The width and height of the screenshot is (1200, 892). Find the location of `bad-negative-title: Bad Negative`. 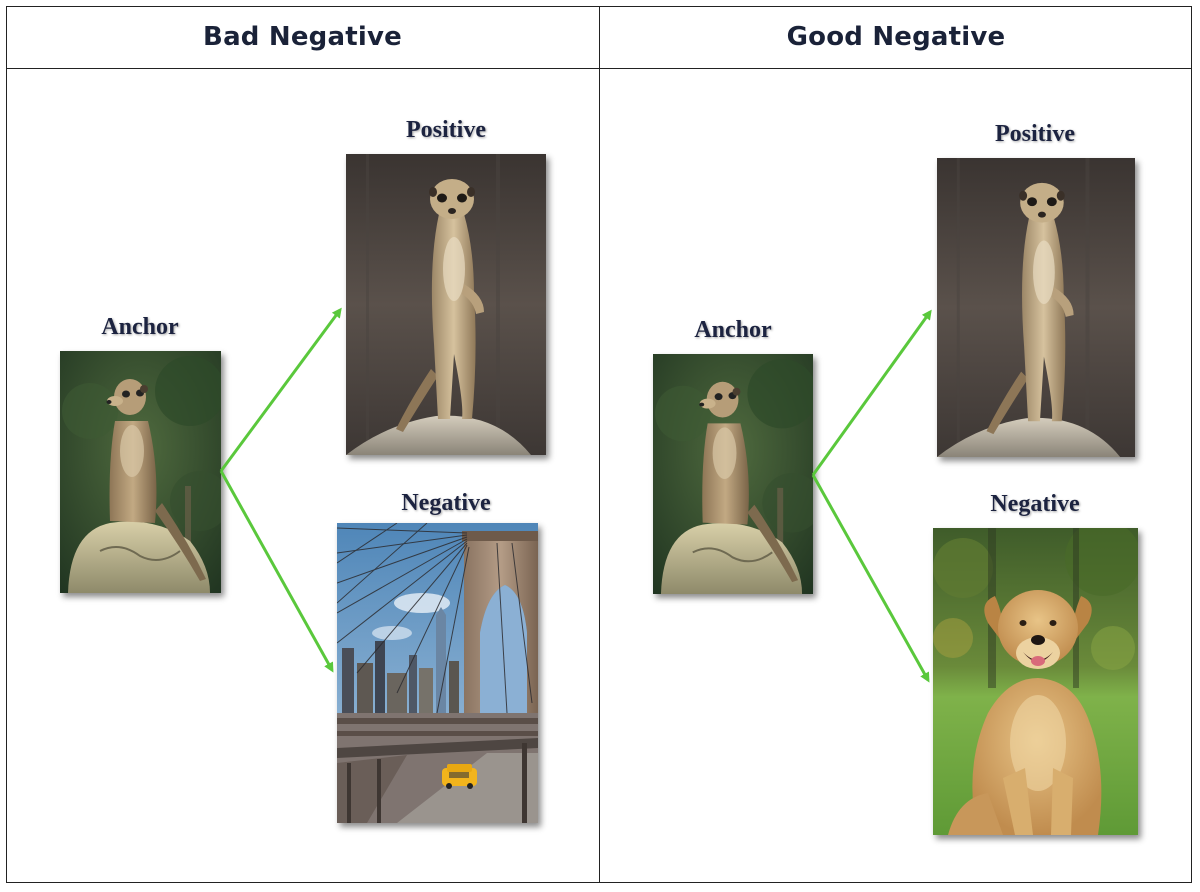

bad-negative-title: Bad Negative is located at coordinates (302, 37).